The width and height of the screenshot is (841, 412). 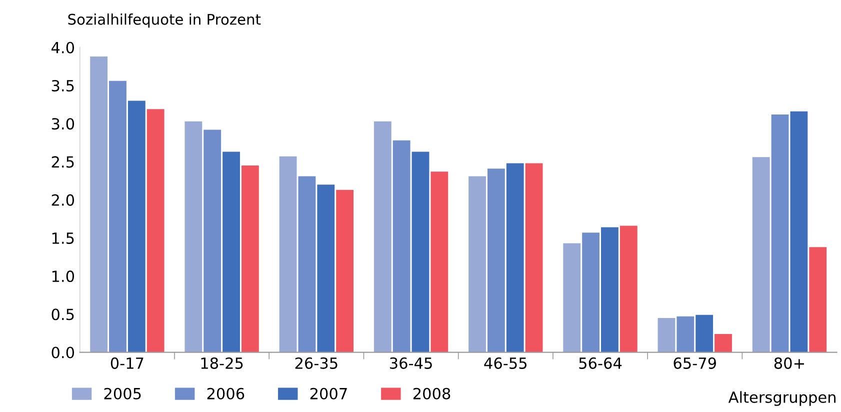 What do you see at coordinates (63, 162) in the screenshot?
I see `y-tick-label: 2.5` at bounding box center [63, 162].